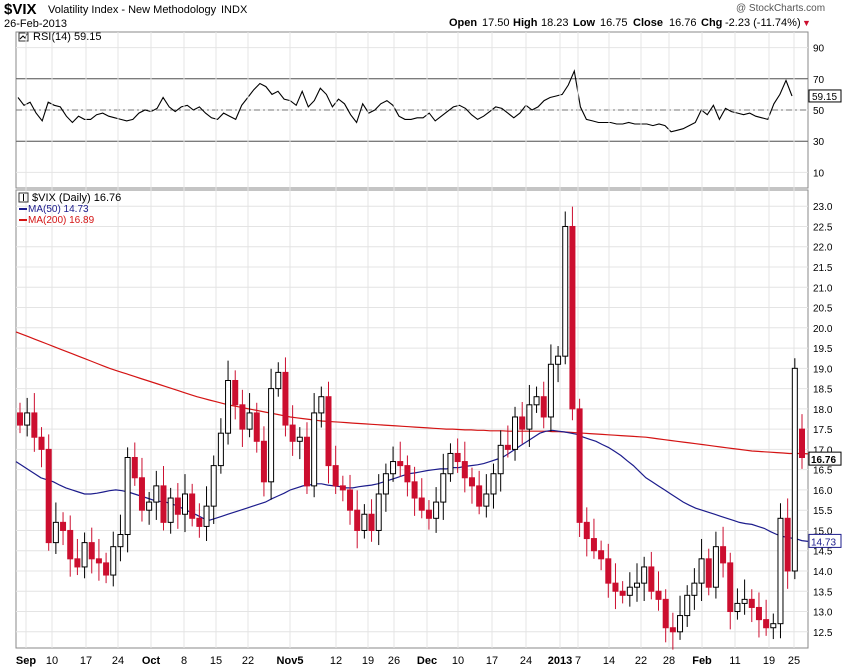 The height and width of the screenshot is (668, 850). I want to click on price-tick-label: 20.0, so click(823, 329).